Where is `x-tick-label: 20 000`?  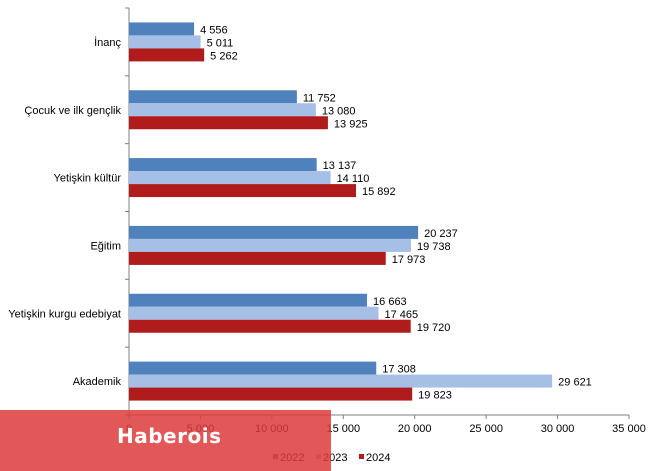
x-tick-label: 20 000 is located at coordinates (415, 429).